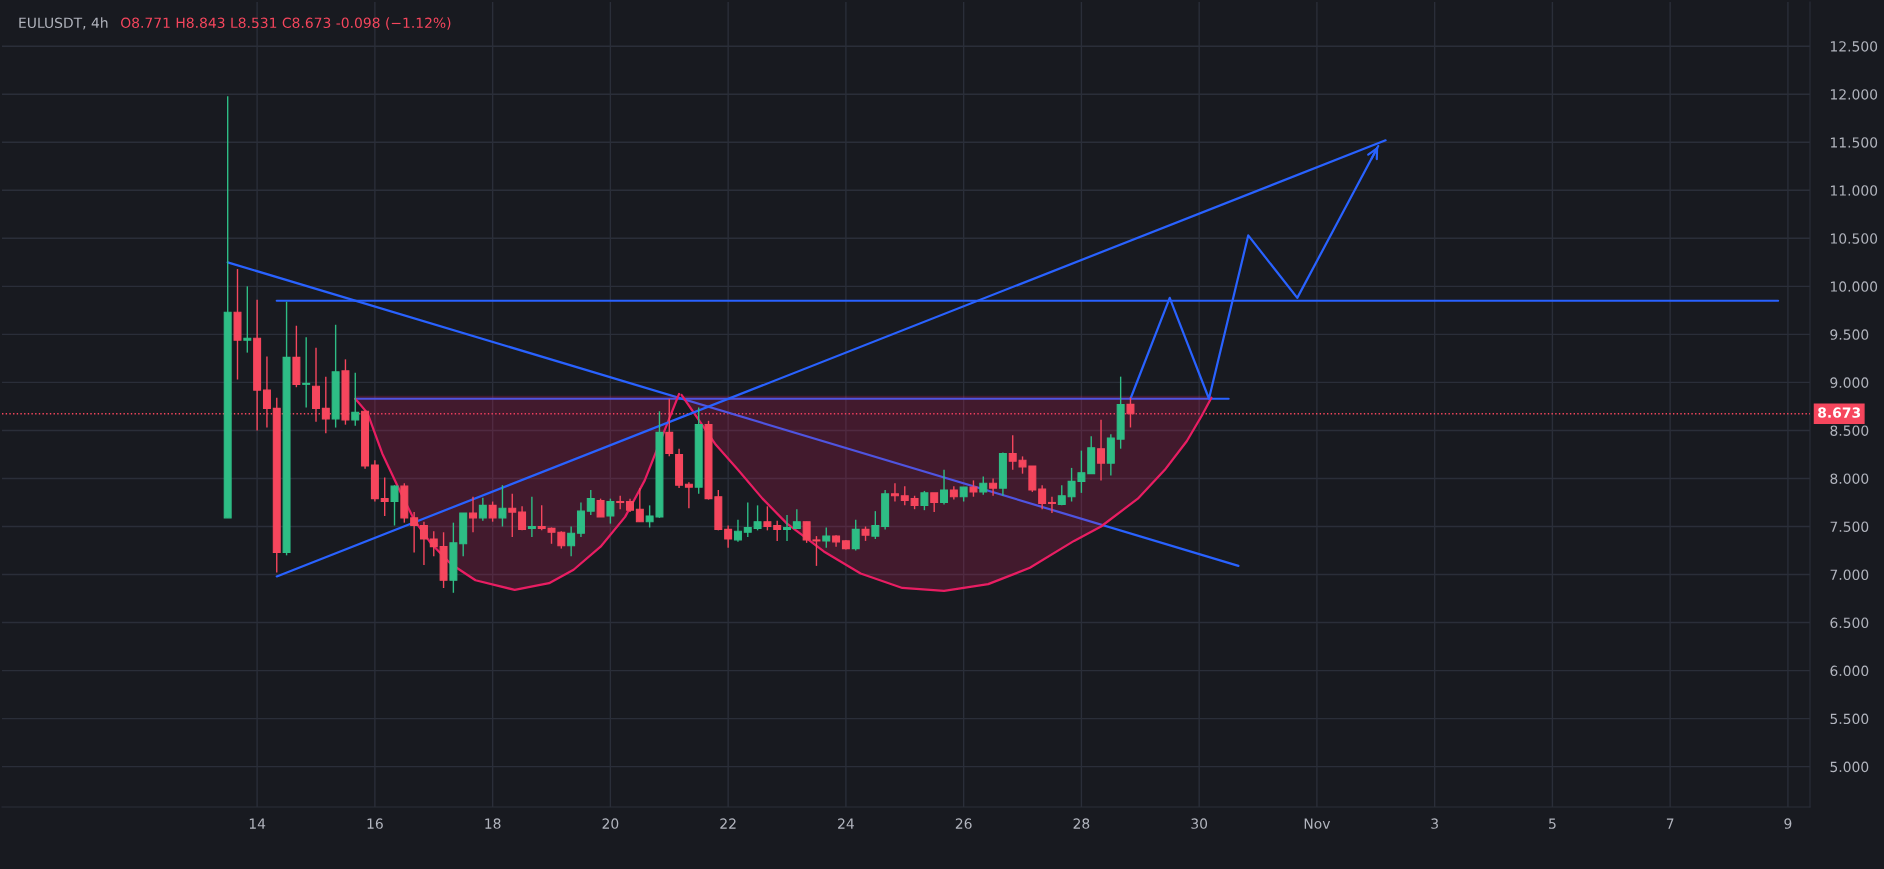  Describe the element at coordinates (610, 823) in the screenshot. I see `x-tick-label: 20` at that location.